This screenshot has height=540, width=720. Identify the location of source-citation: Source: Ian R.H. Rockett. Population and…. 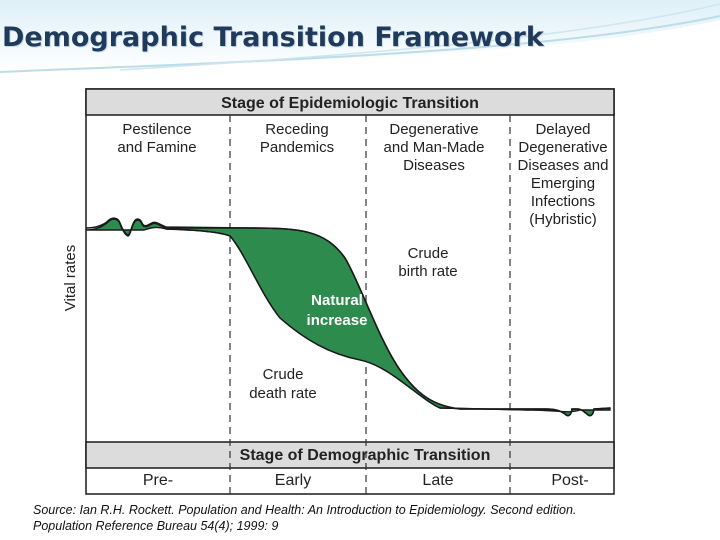
(373, 518).